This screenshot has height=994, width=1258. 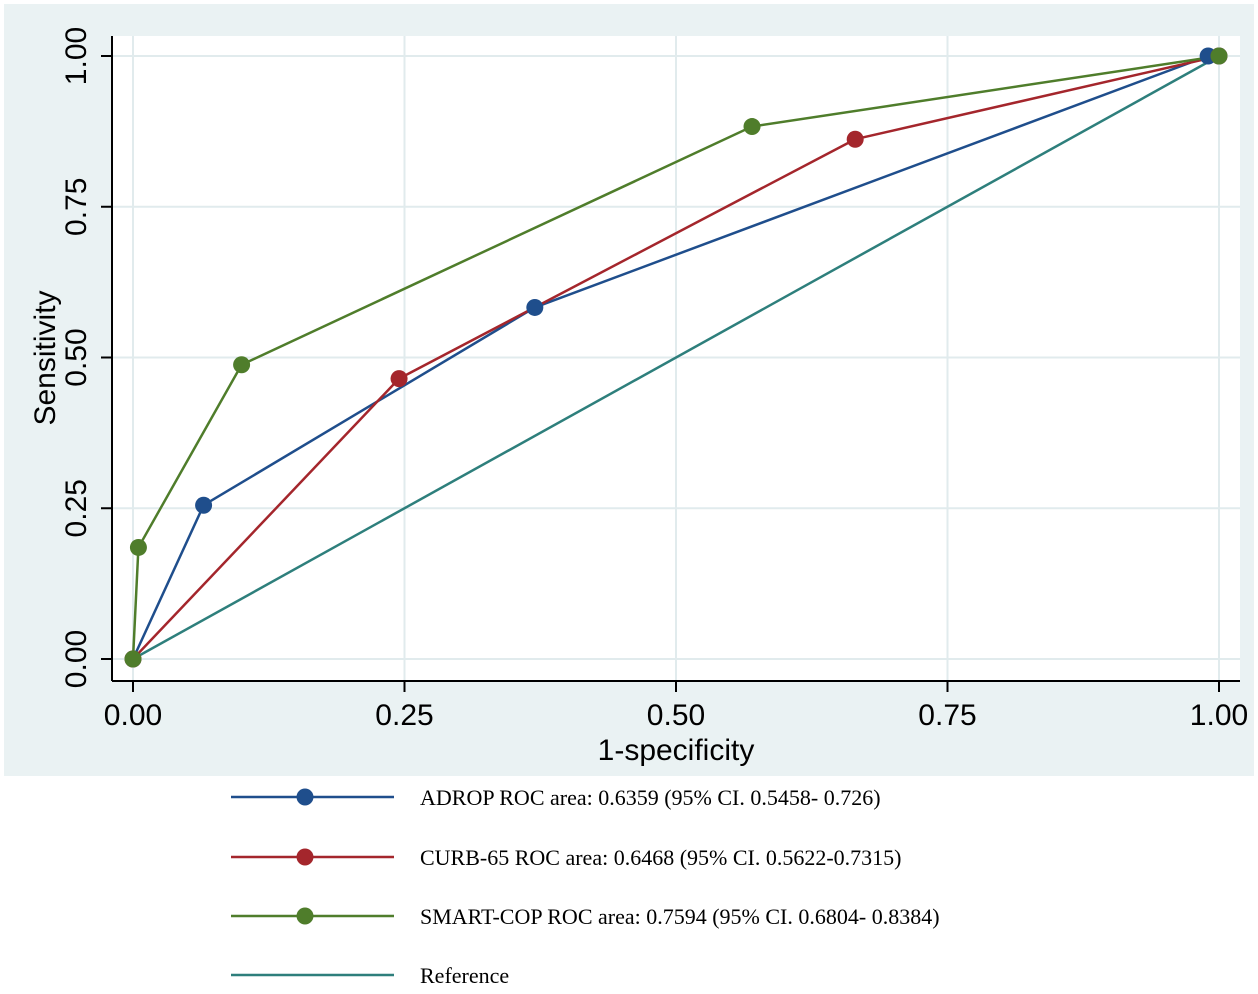 What do you see at coordinates (76, 207) in the screenshot?
I see `y-tick-label: 0.75` at bounding box center [76, 207].